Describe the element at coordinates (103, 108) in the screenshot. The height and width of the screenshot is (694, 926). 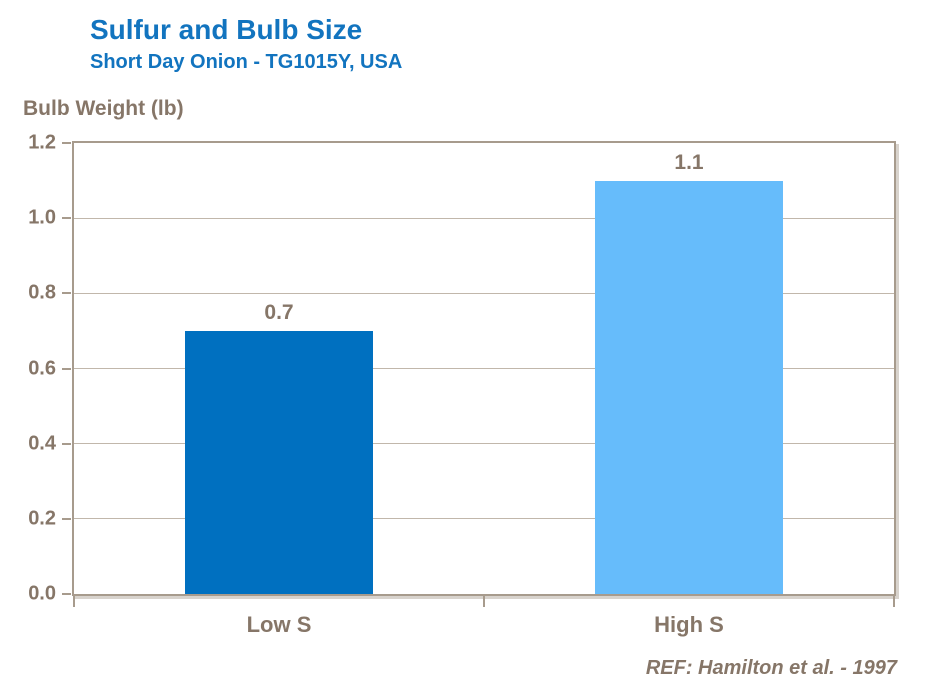
I see `y-axis-title: Bulb Weight (lb)` at that location.